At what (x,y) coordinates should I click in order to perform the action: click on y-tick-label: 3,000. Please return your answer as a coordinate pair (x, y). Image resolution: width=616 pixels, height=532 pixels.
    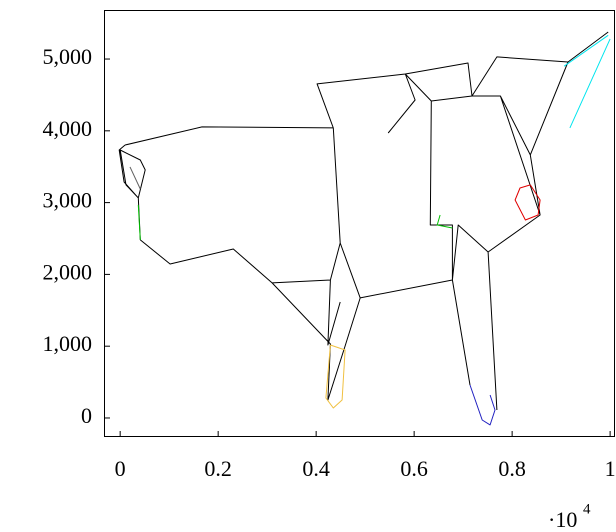
    Looking at the image, I should click on (68, 200).